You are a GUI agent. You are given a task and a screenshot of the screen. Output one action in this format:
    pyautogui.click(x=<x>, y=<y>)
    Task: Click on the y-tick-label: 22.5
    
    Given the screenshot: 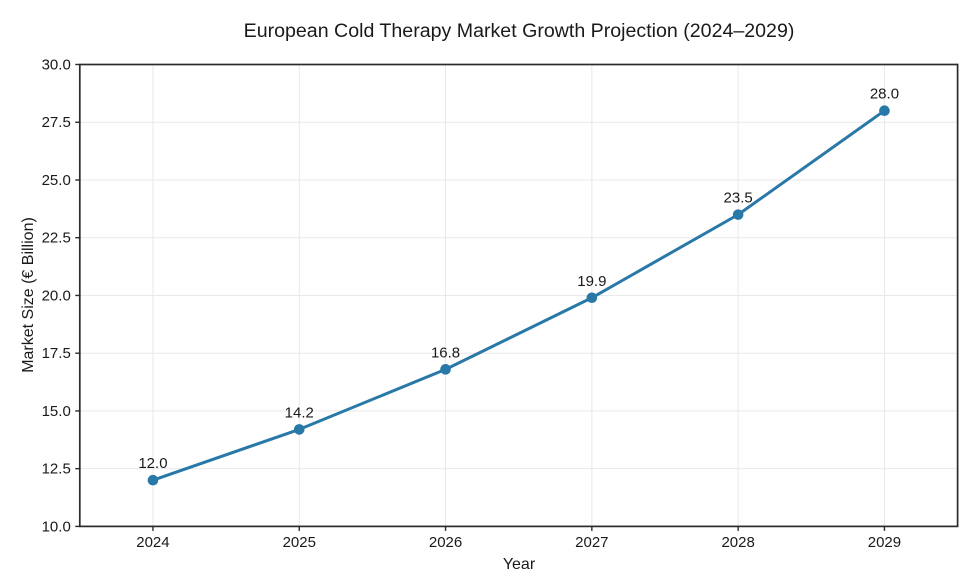 What is the action you would take?
    pyautogui.click(x=56, y=238)
    